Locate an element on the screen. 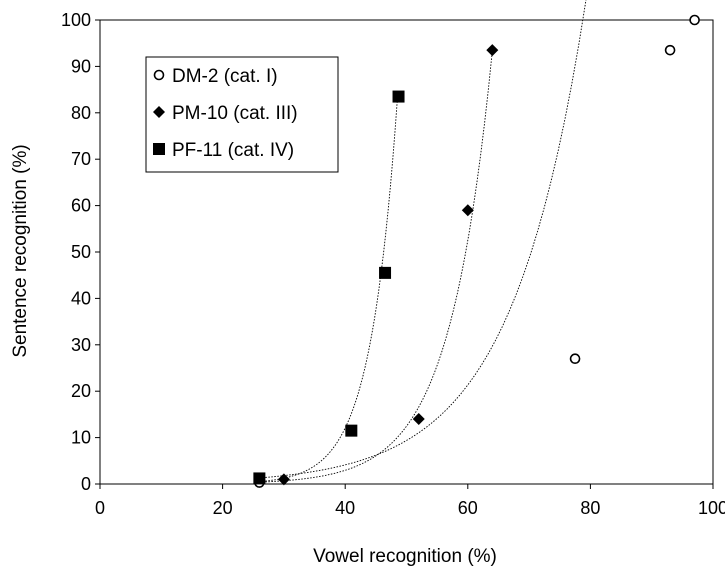  legend-entry-label: DM-2 (cat. I) is located at coordinates (225, 76).